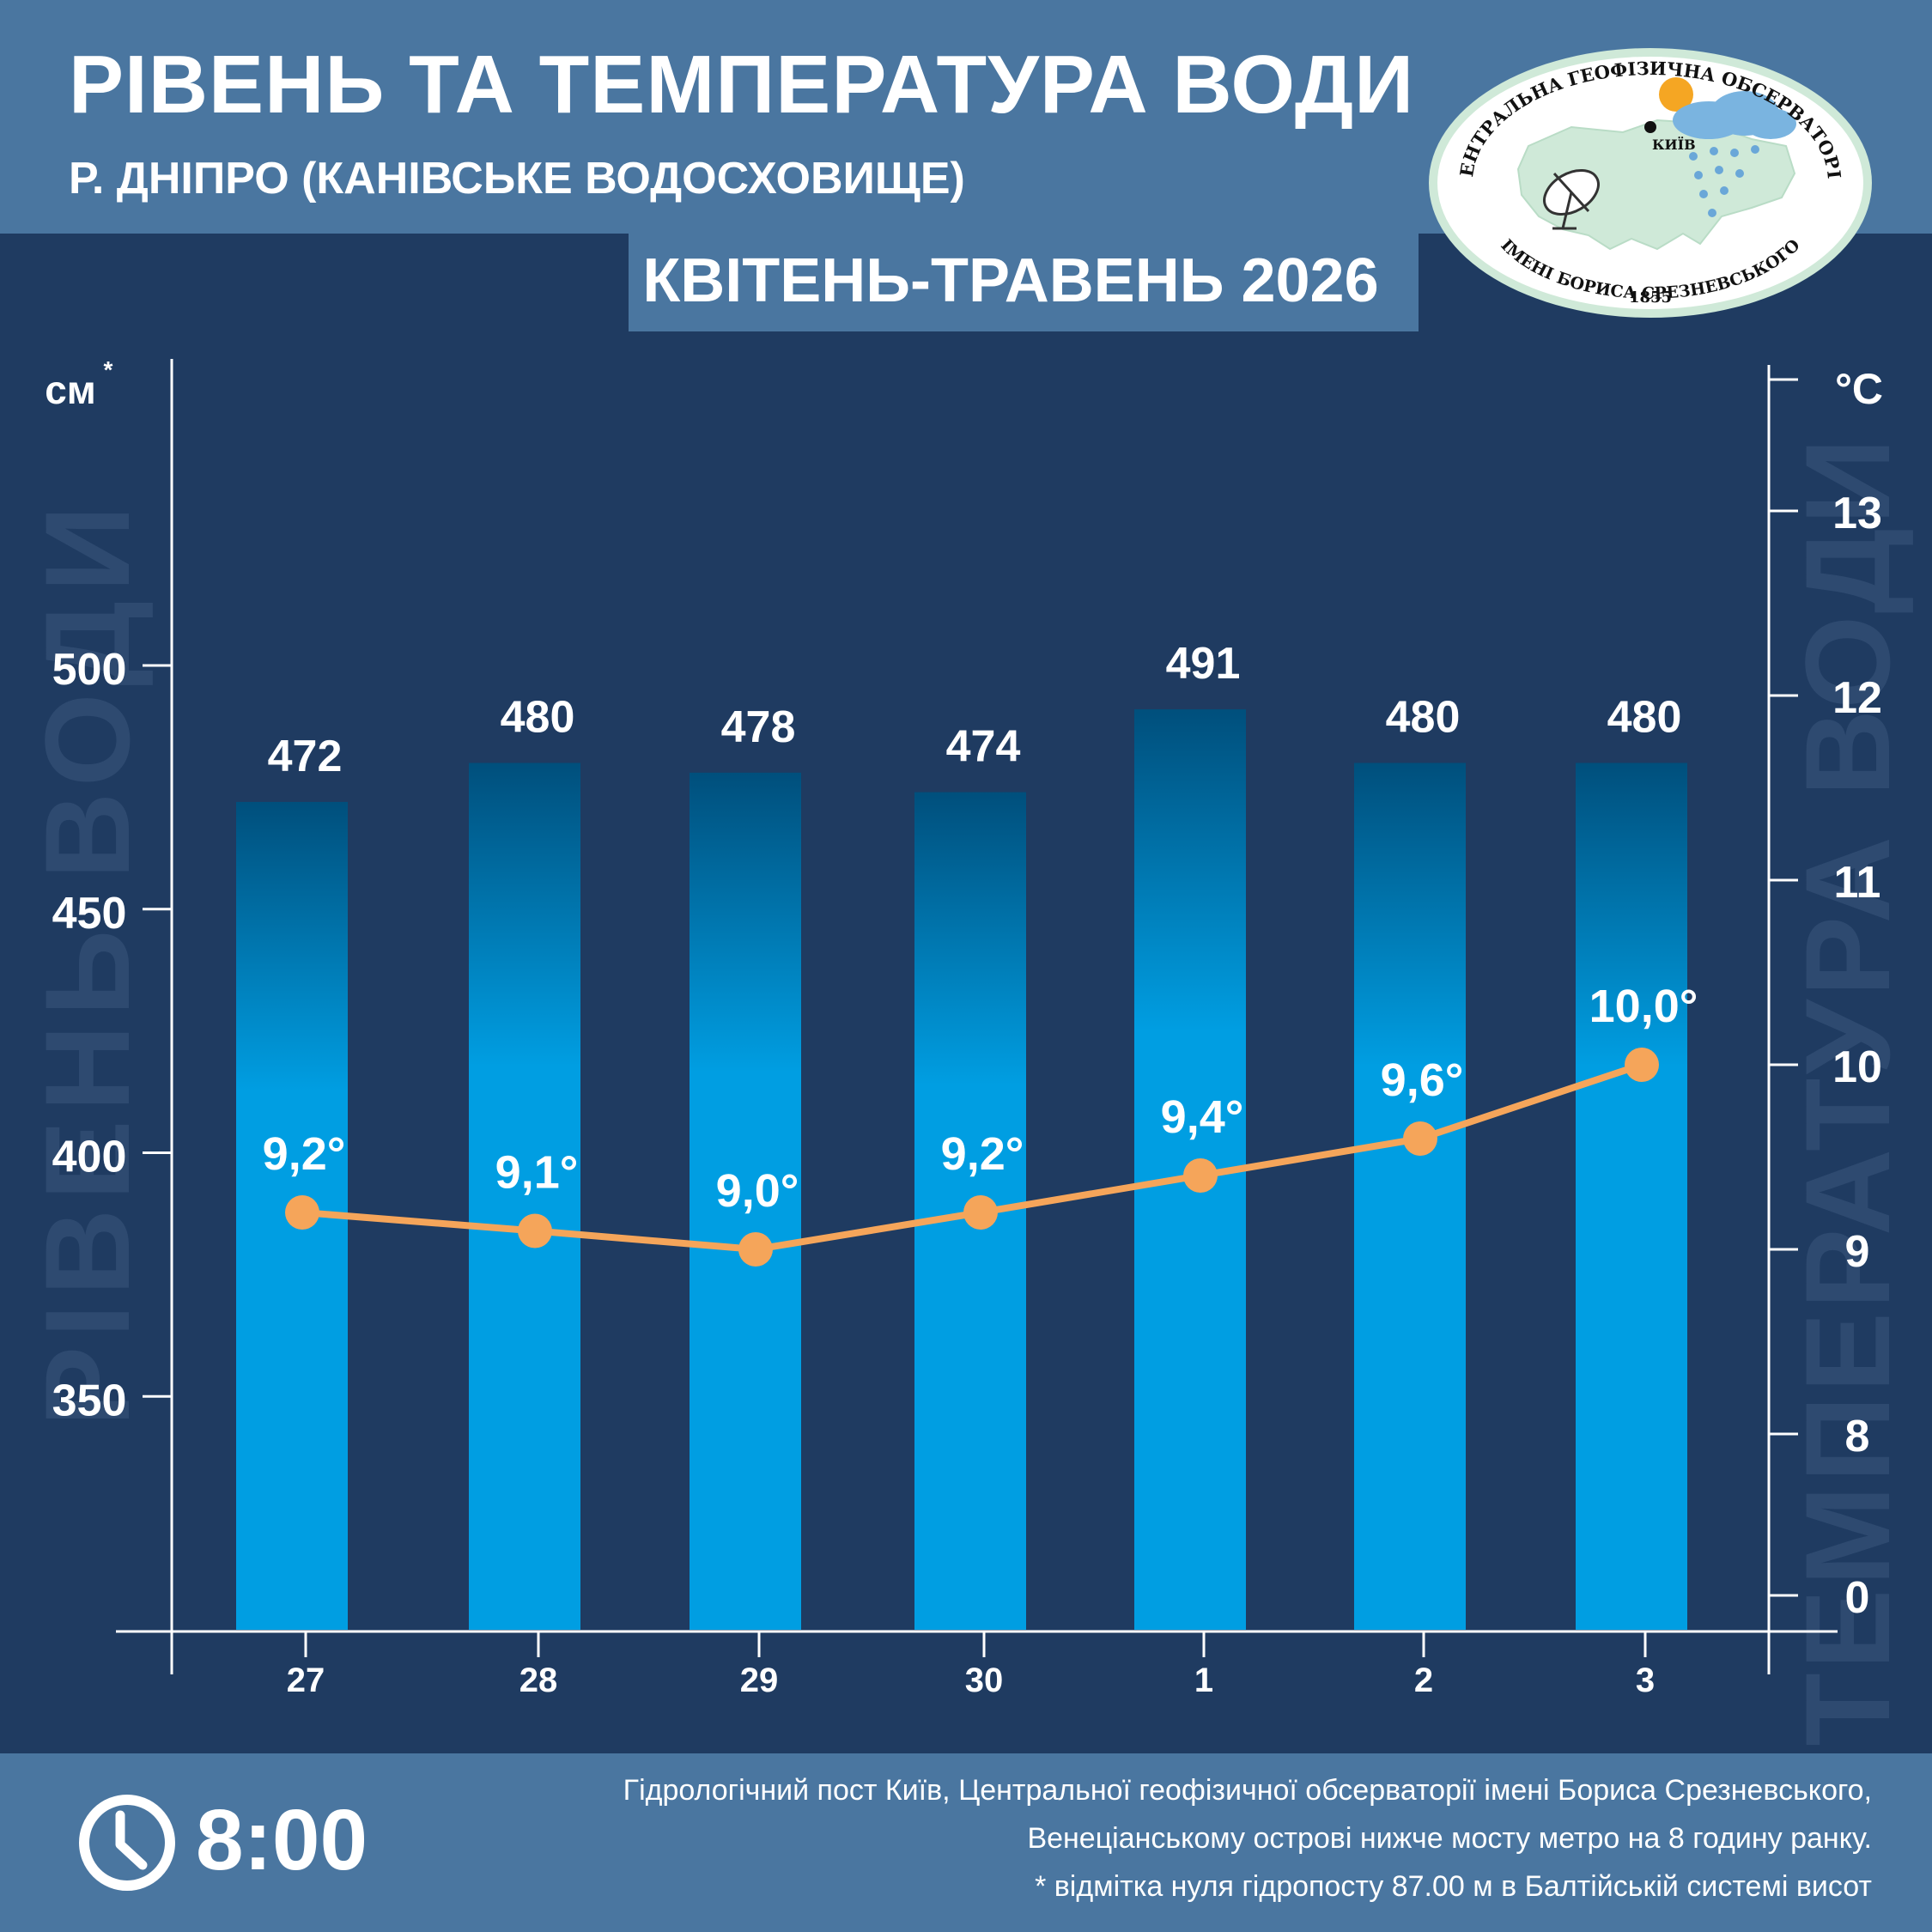  I want to click on right-axis-tick-label: 9, so click(1858, 1252).